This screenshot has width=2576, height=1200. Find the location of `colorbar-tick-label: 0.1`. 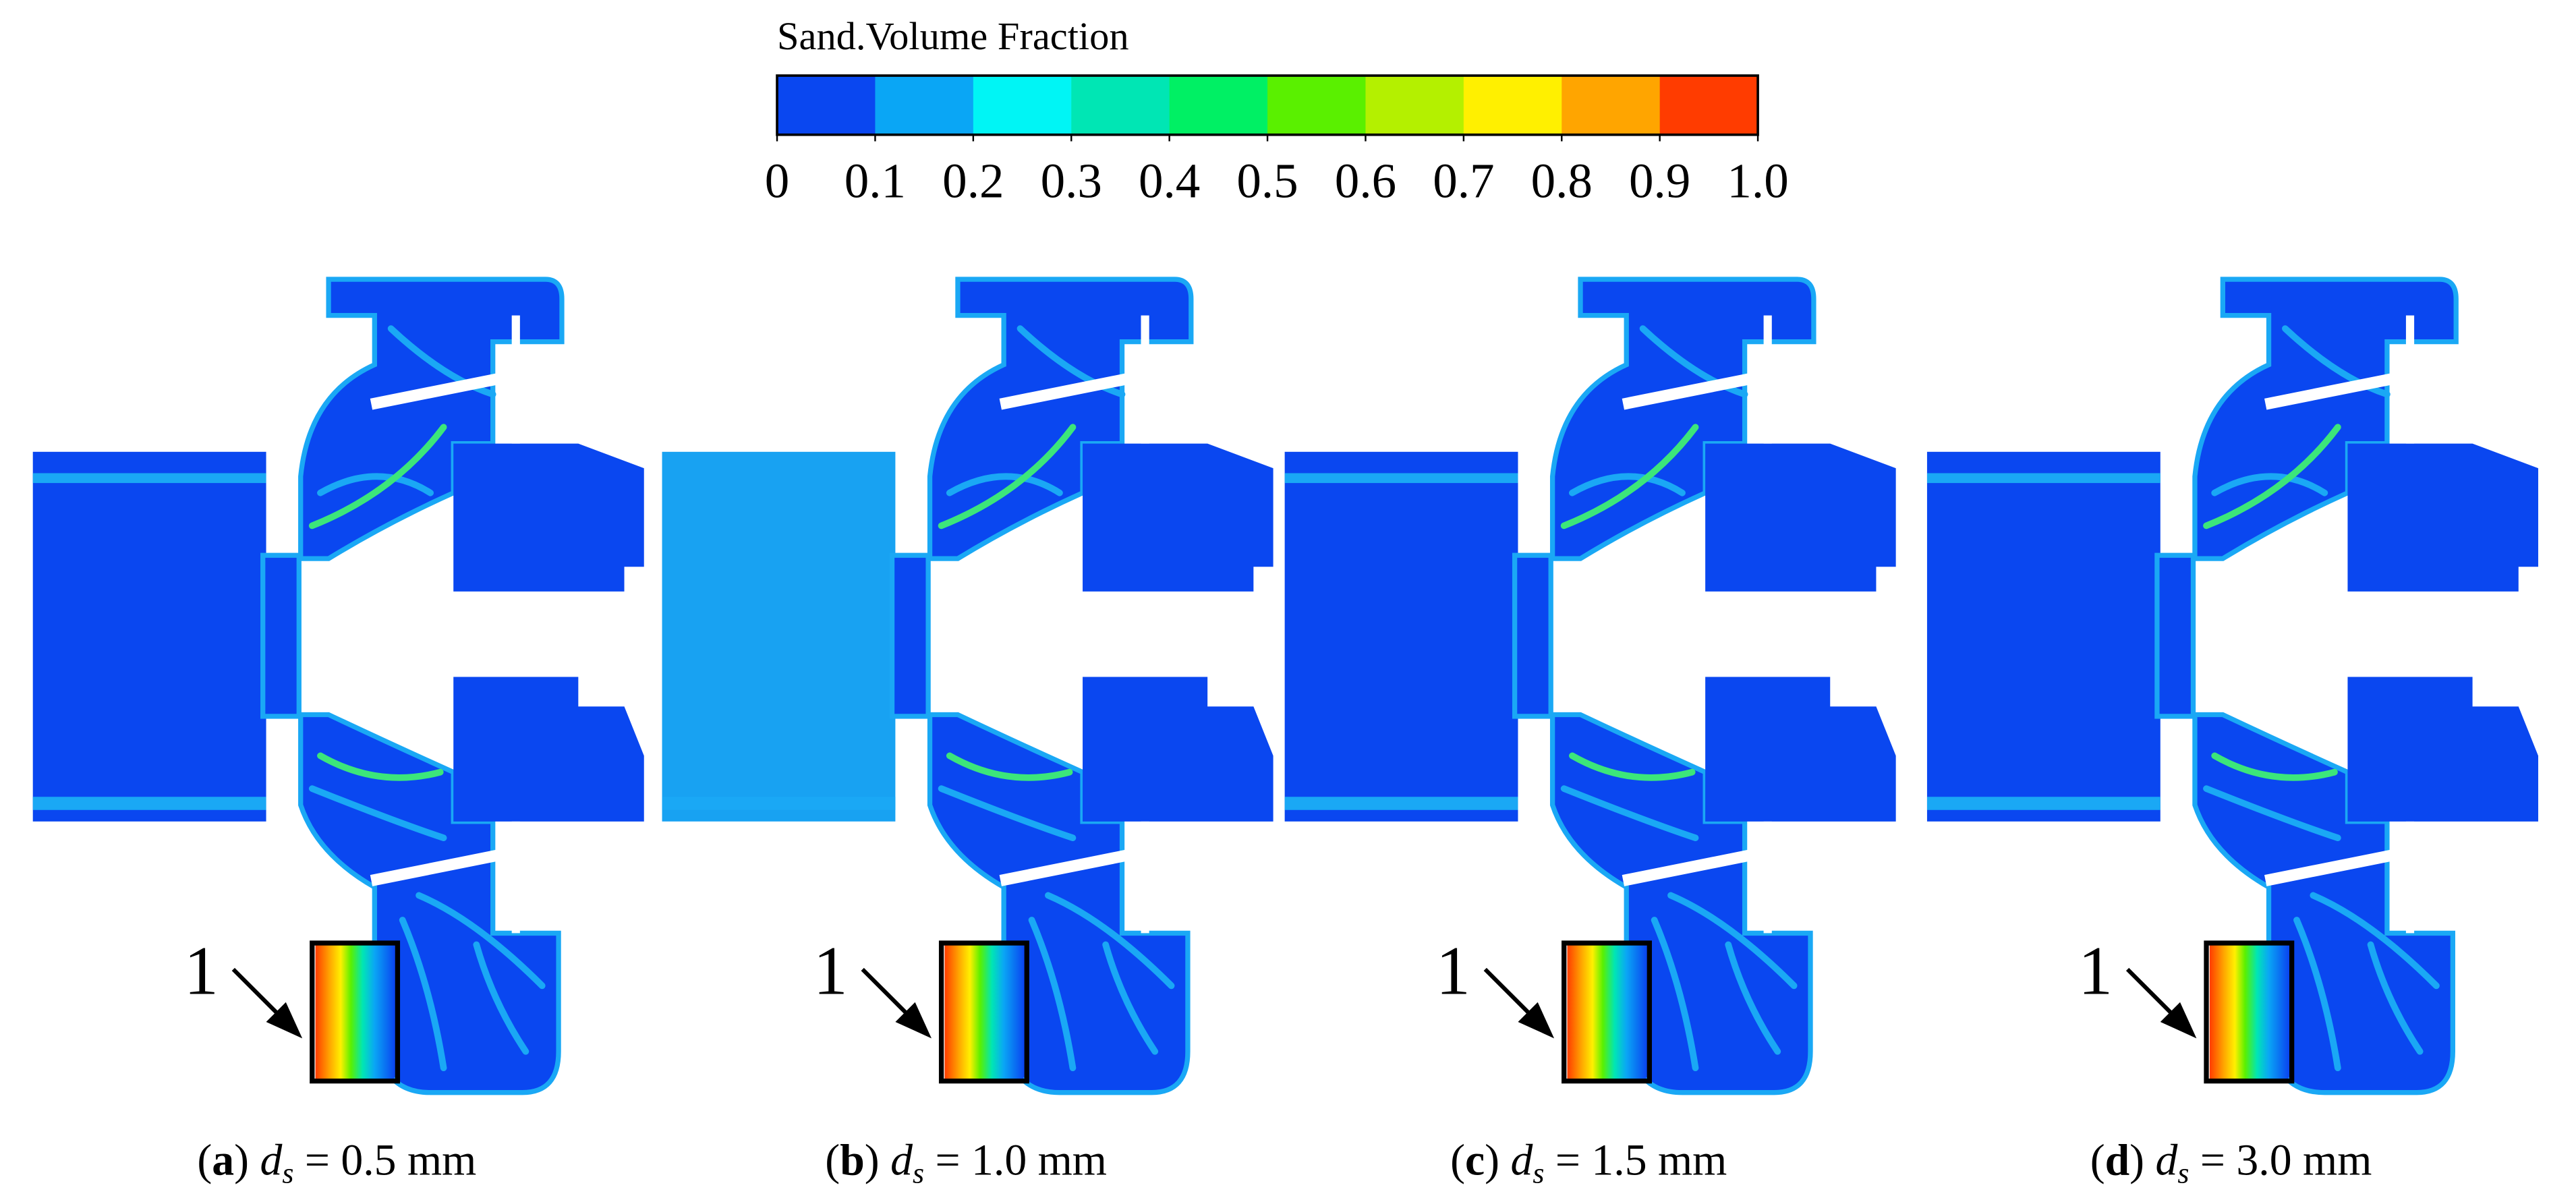

colorbar-tick-label: 0.1 is located at coordinates (875, 180).